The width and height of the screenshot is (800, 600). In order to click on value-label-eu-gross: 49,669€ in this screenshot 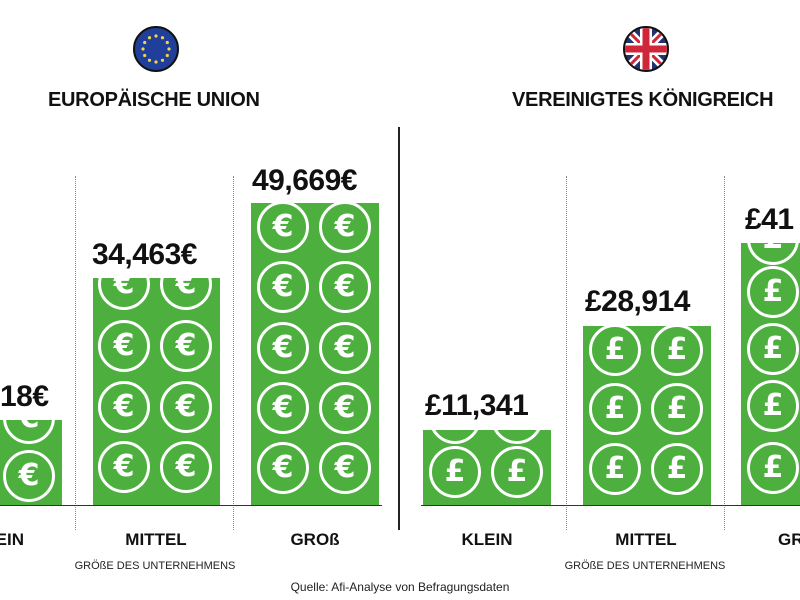, I will do `click(304, 180)`.